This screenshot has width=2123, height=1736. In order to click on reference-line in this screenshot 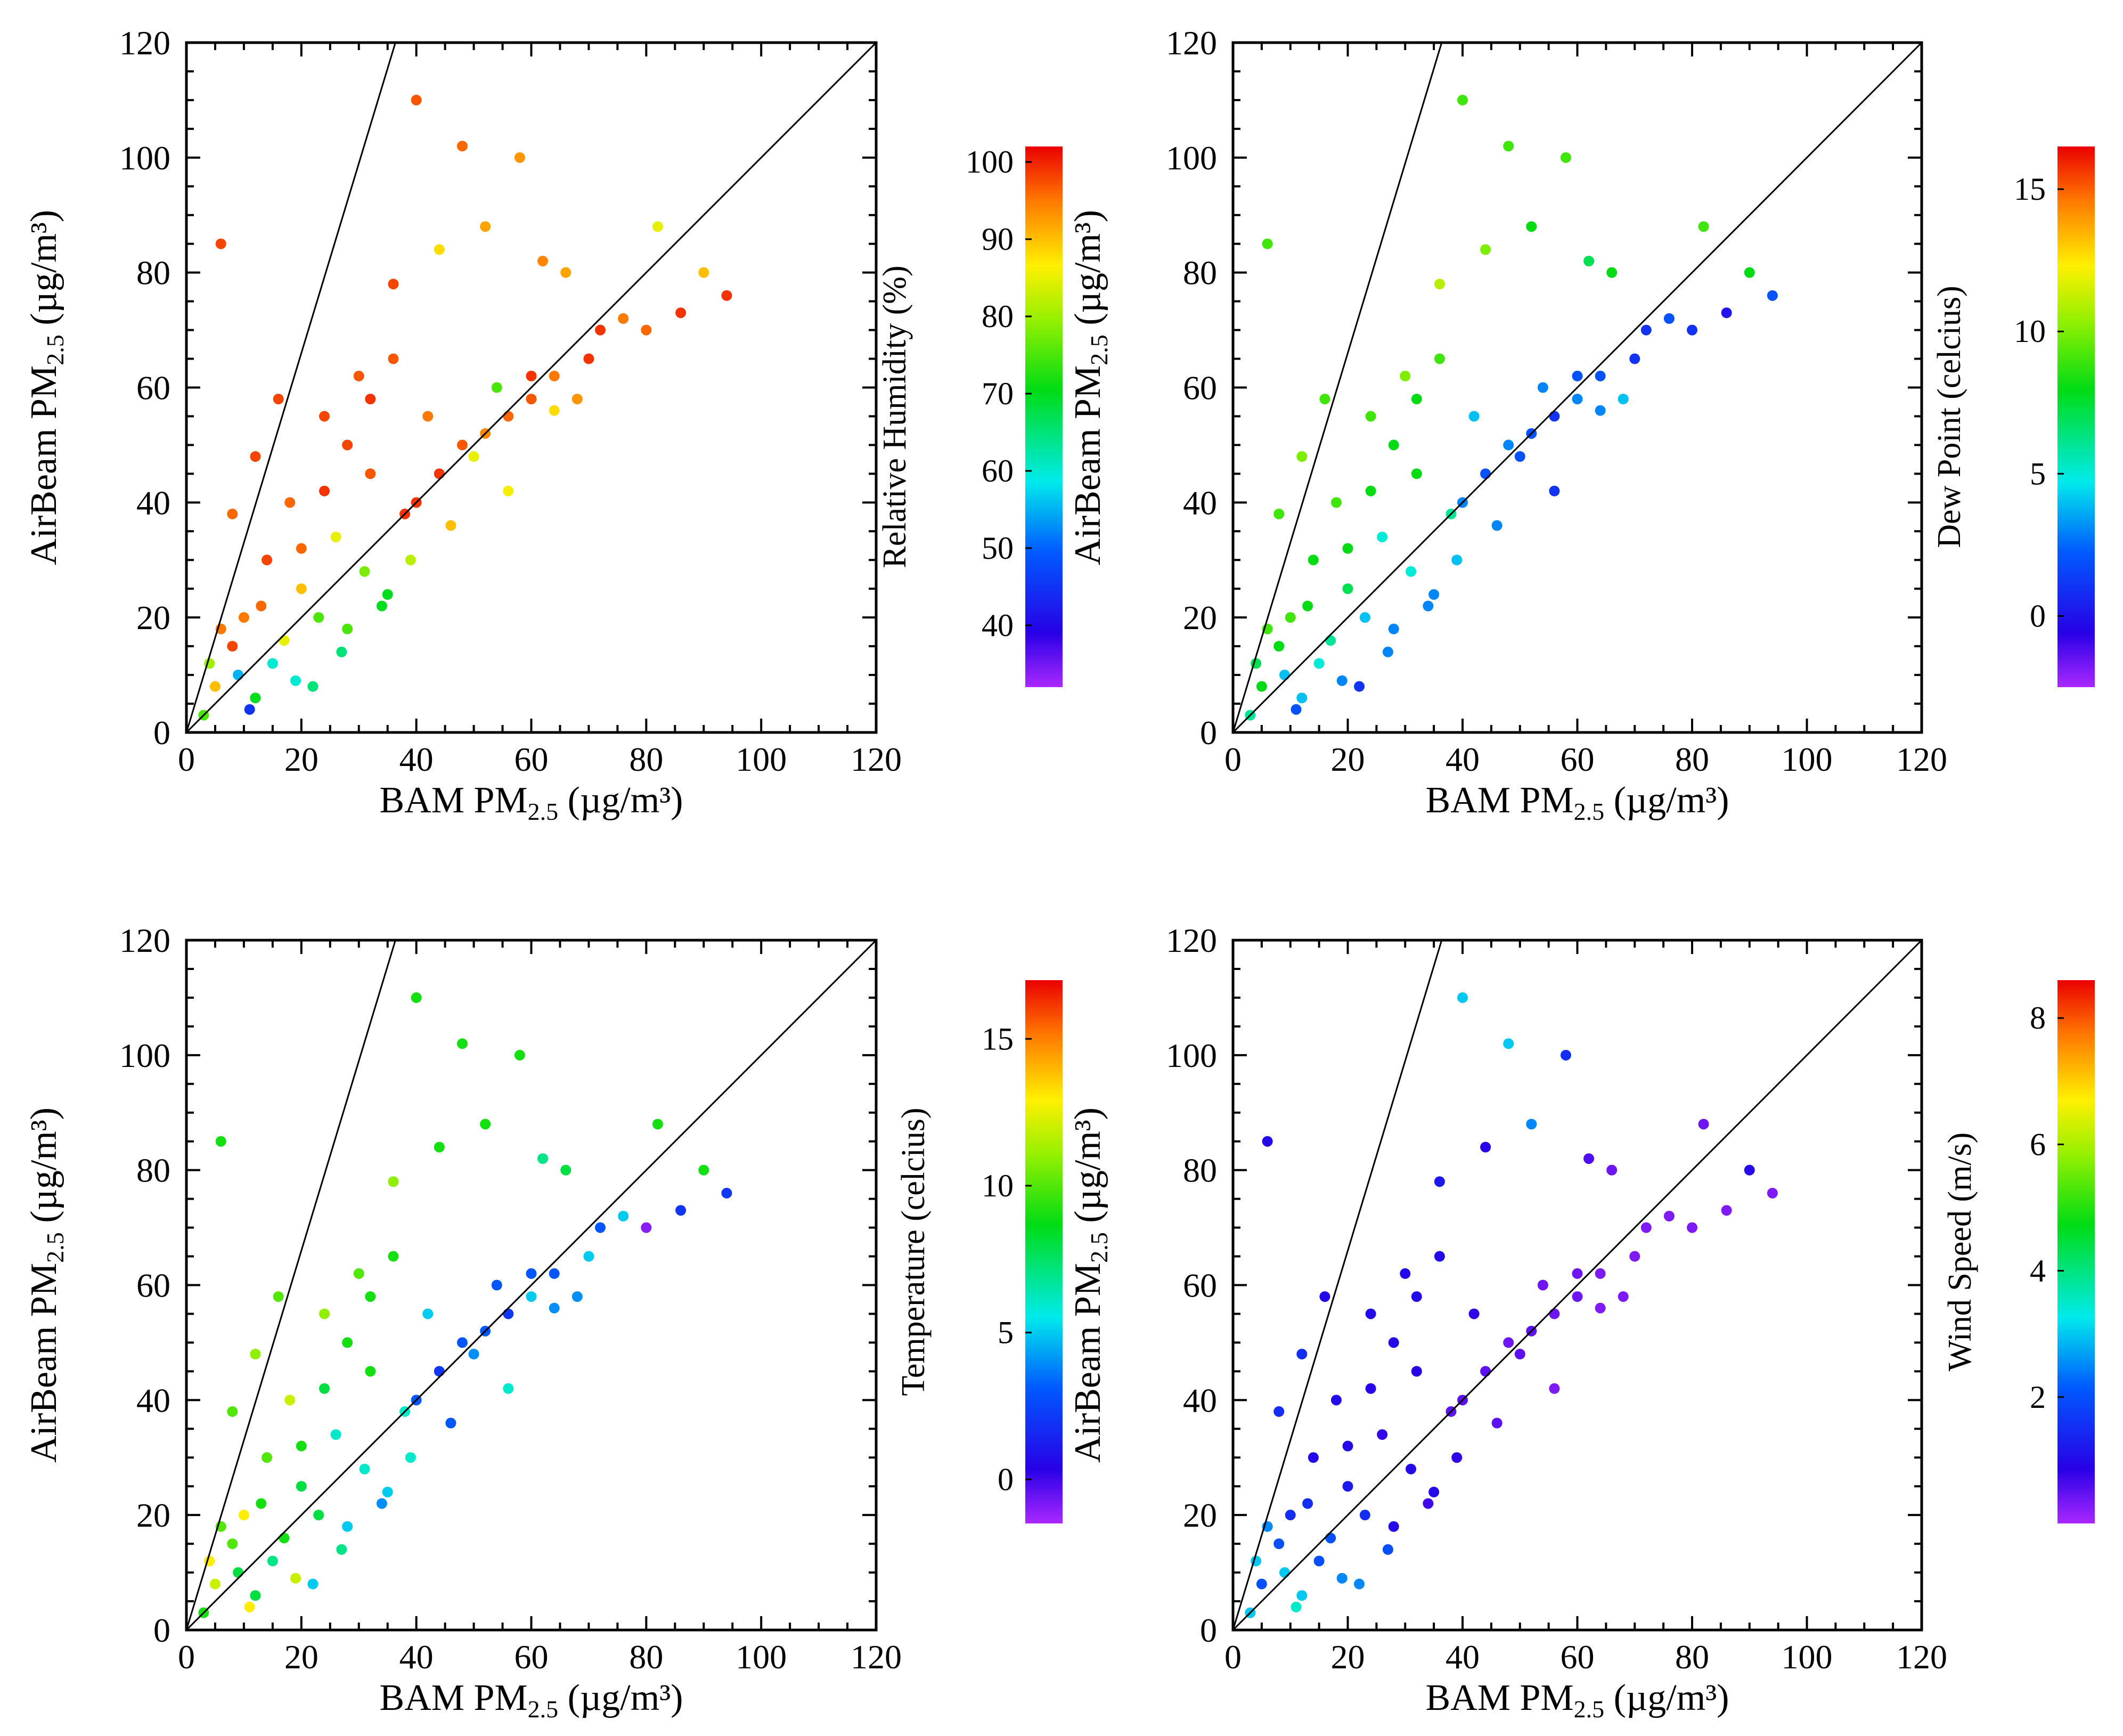, I will do `click(1577, 1285)`.